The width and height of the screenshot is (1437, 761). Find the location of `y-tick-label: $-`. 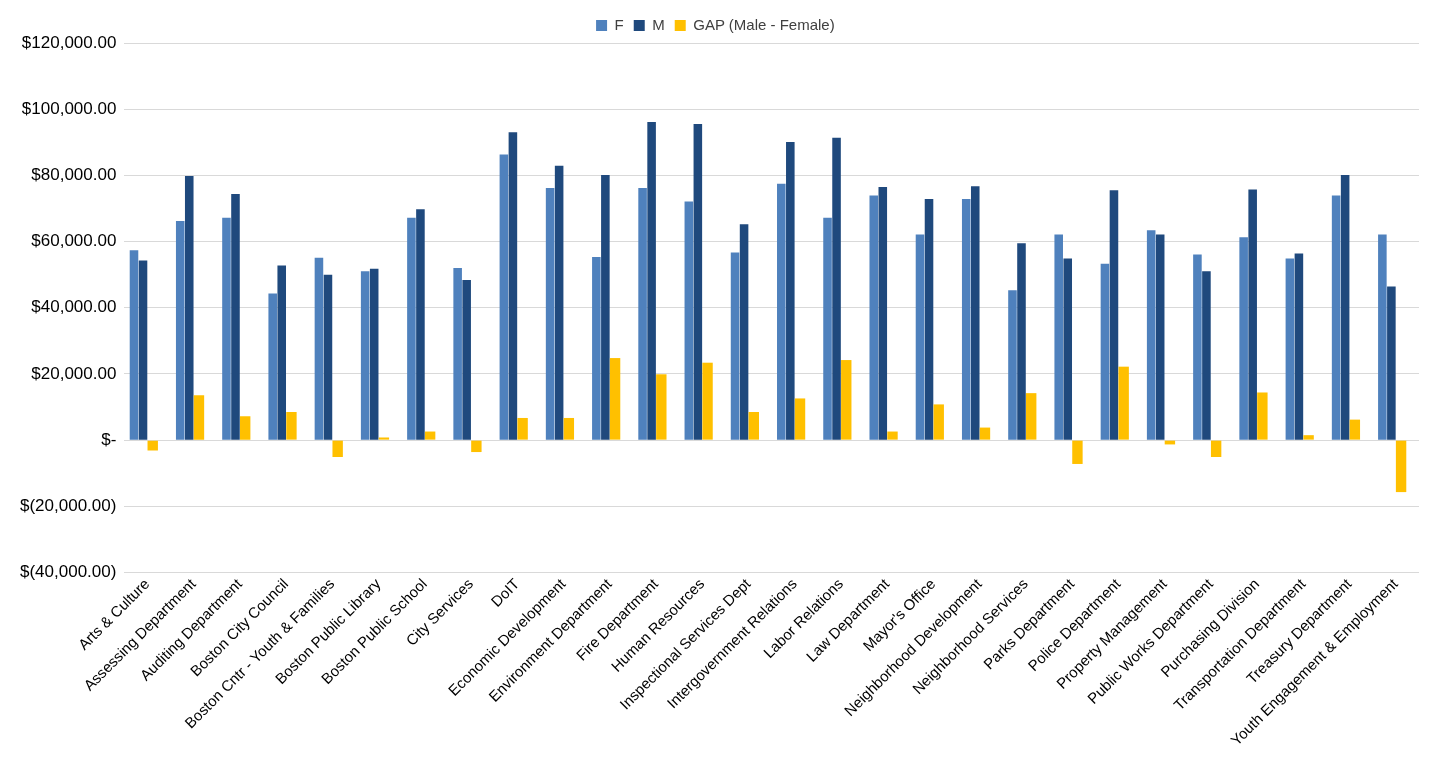

y-tick-label: $- is located at coordinates (109, 439).